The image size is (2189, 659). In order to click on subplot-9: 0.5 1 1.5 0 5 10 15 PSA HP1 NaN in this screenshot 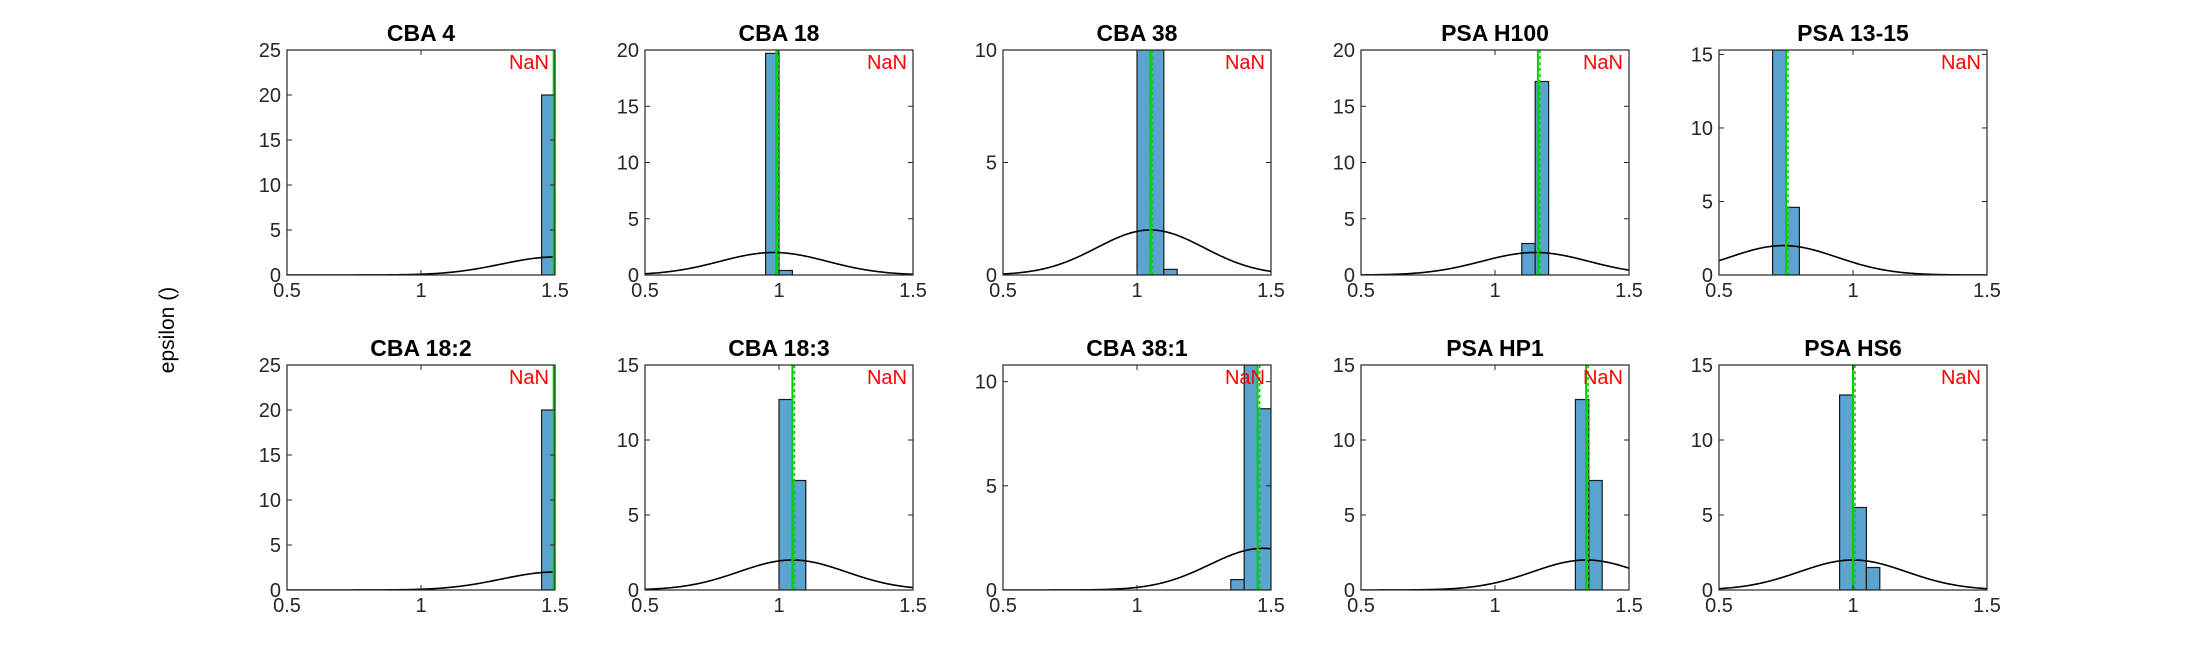, I will do `click(1488, 476)`.